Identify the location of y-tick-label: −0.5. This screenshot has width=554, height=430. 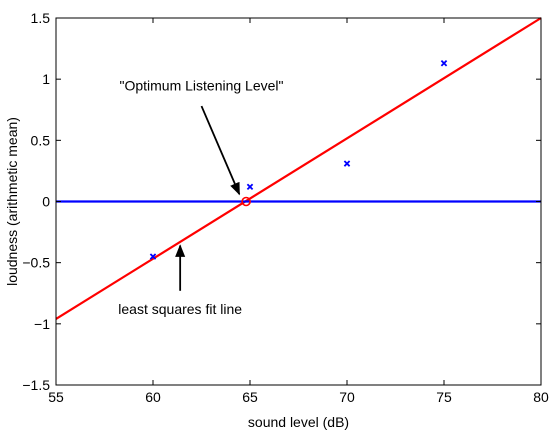
(36, 263).